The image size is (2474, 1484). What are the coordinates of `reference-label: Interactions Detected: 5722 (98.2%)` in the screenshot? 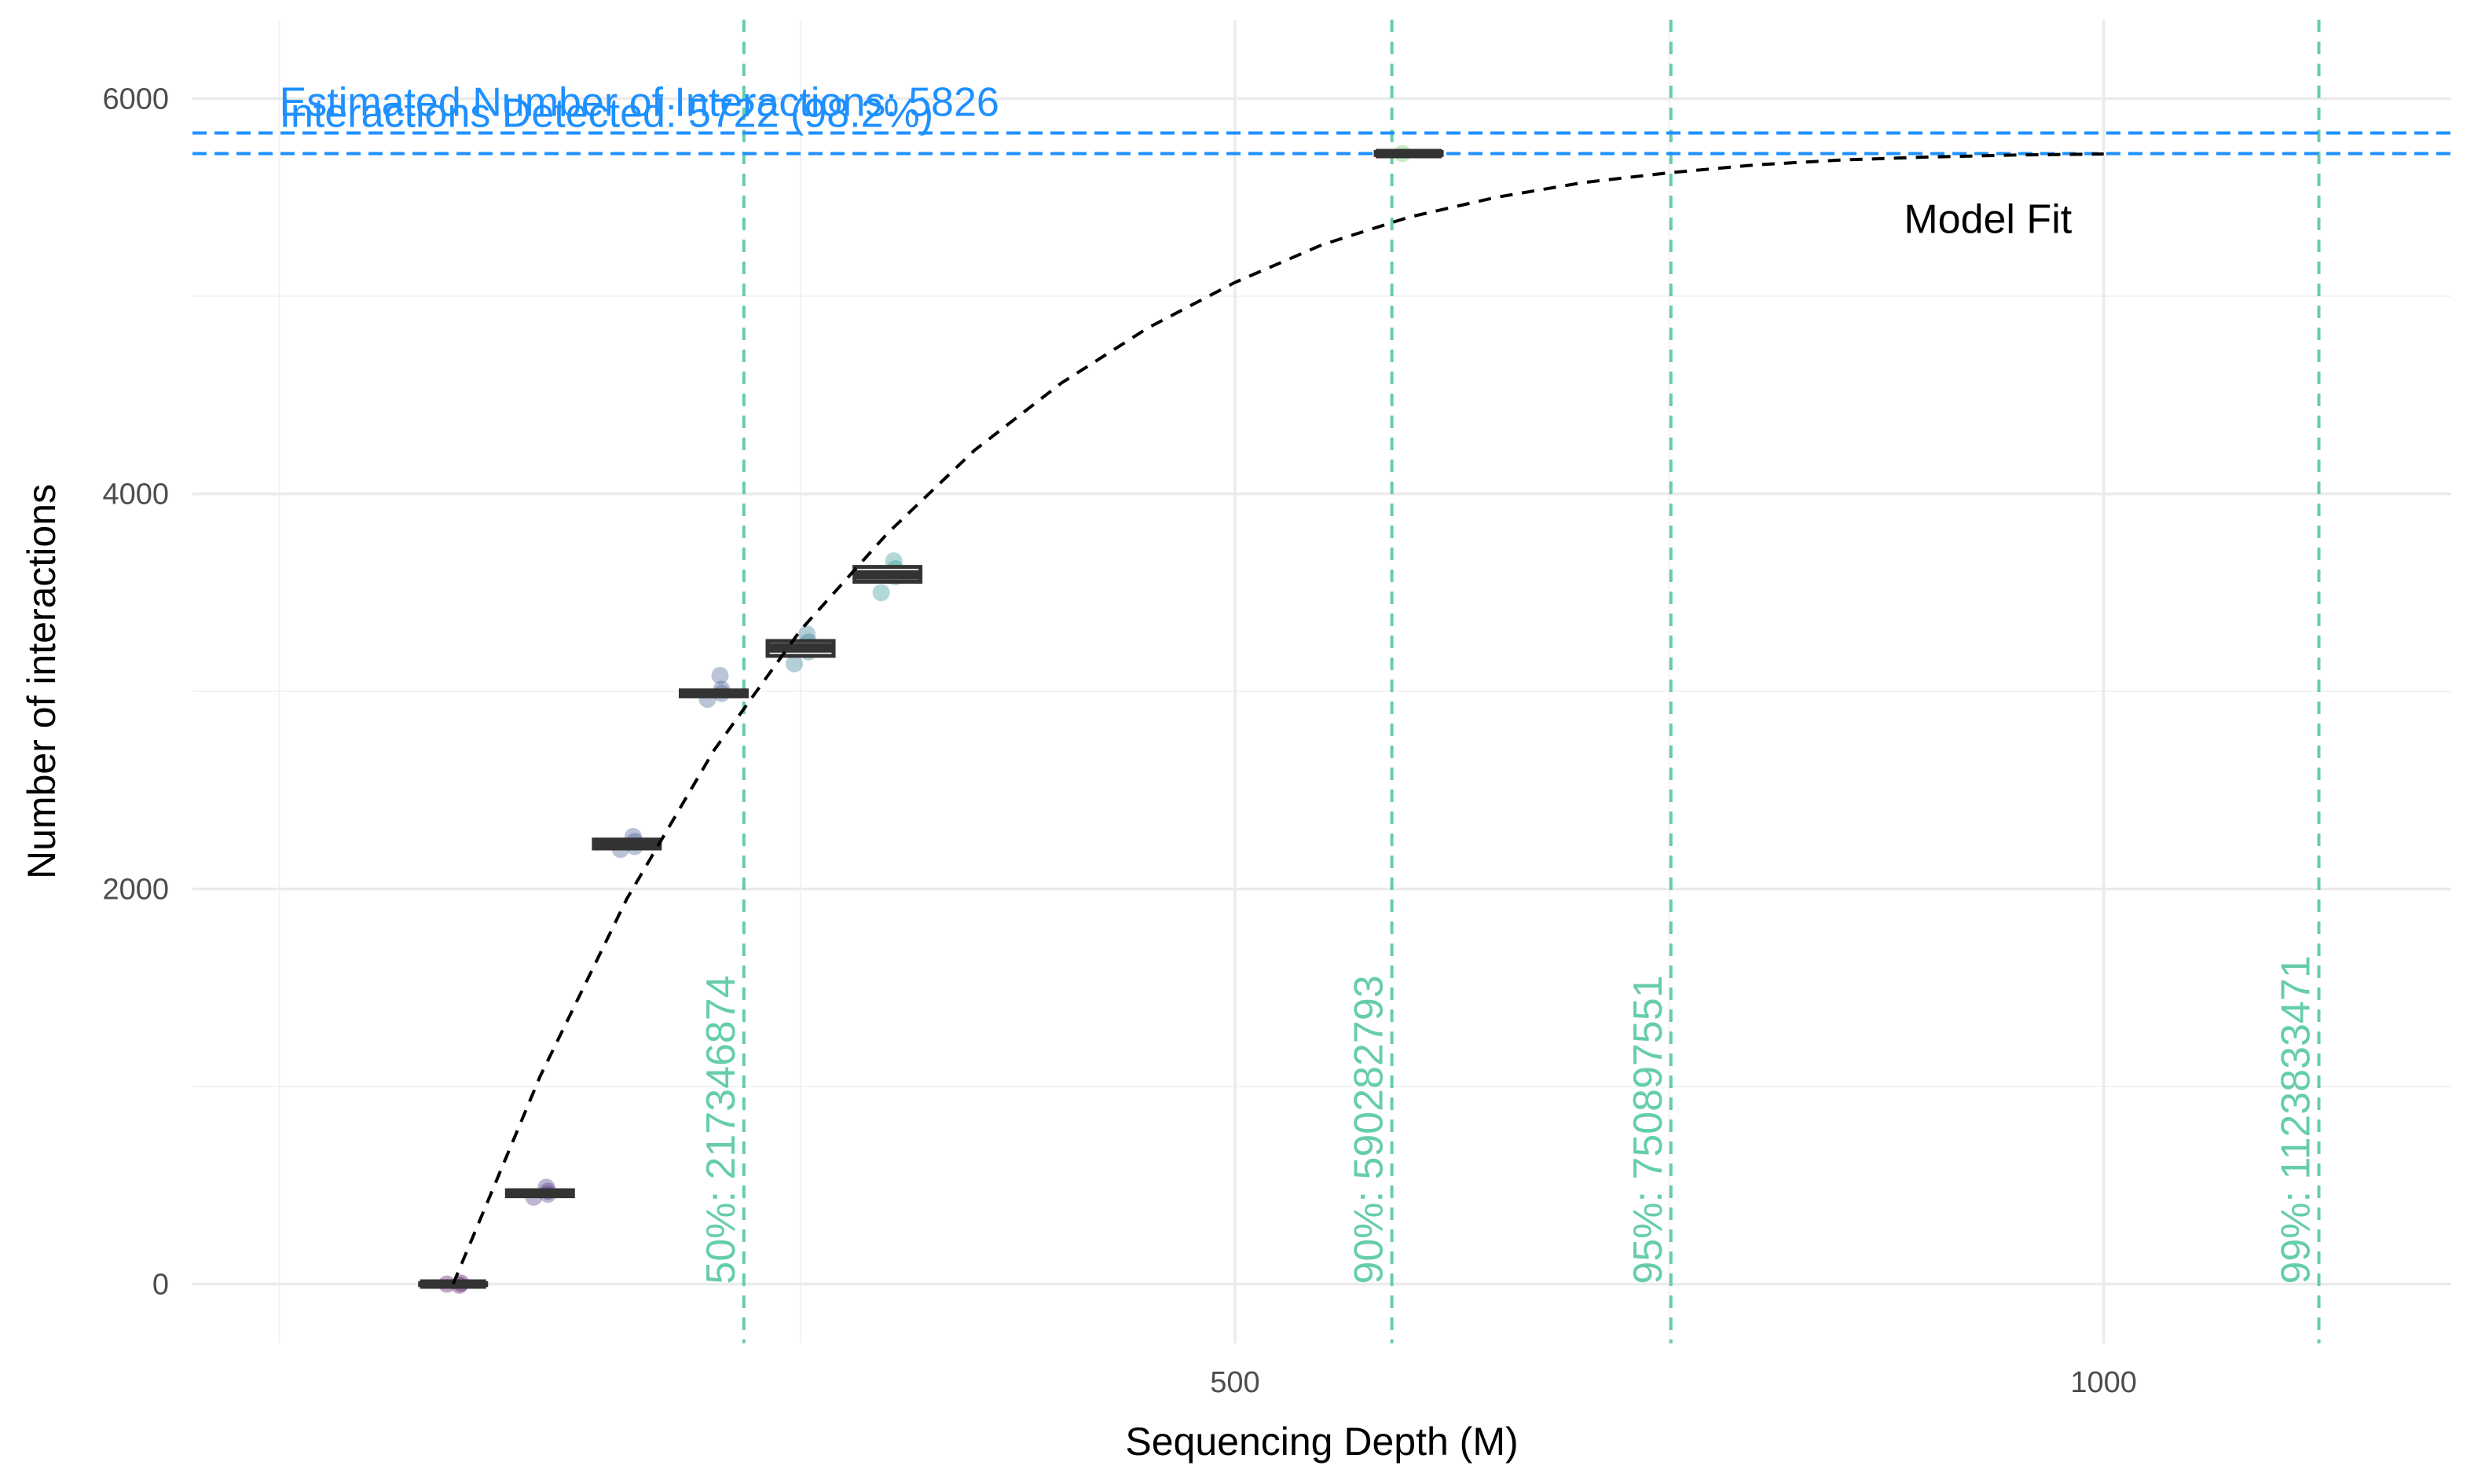 It's located at (606, 114).